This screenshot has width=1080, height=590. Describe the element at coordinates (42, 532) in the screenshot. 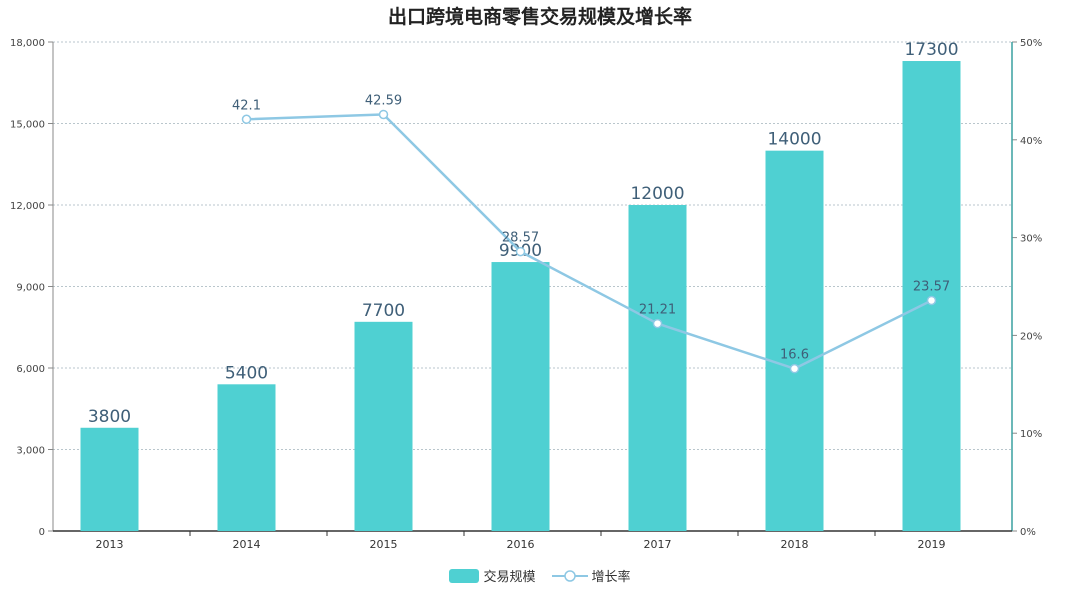

I see `y-left-tick-label: 0` at that location.